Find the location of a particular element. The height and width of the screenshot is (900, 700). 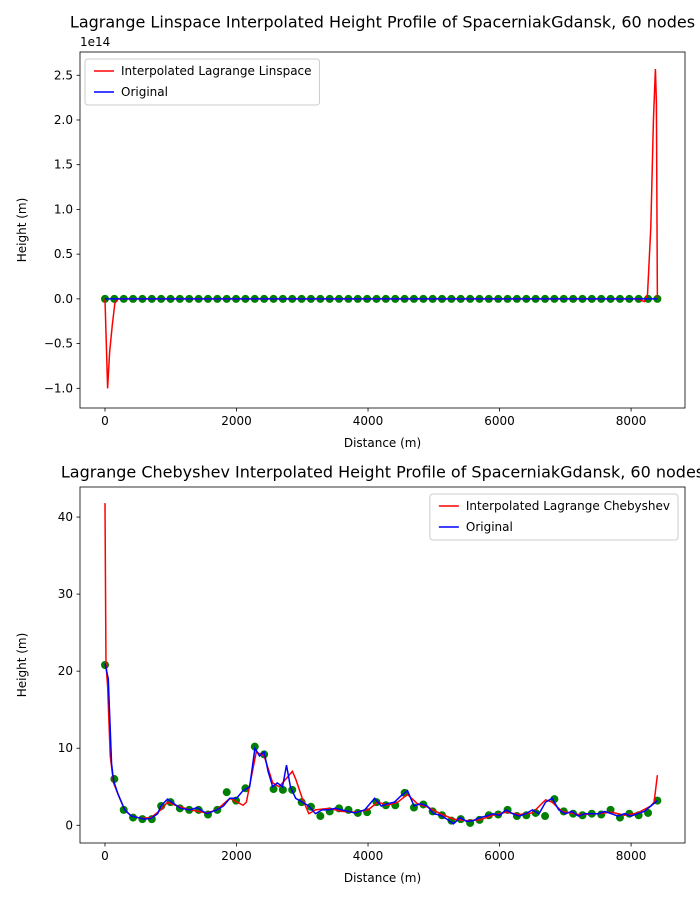

y-tick-label: 20 is located at coordinates (65, 671).